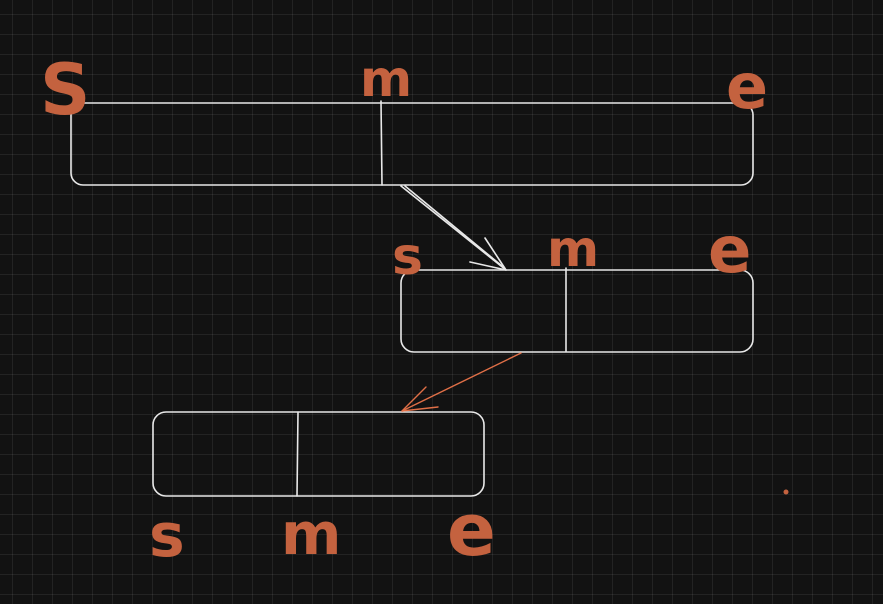 The height and width of the screenshot is (604, 883). Describe the element at coordinates (311, 534) in the screenshot. I see `label-m-level-3: m` at that location.